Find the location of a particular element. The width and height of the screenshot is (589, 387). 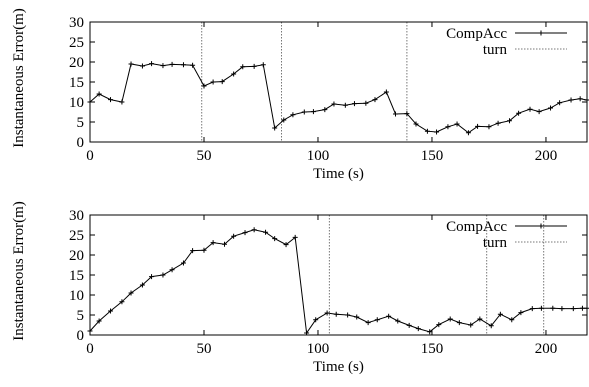

y-tick-label: 0 is located at coordinates (81, 336).